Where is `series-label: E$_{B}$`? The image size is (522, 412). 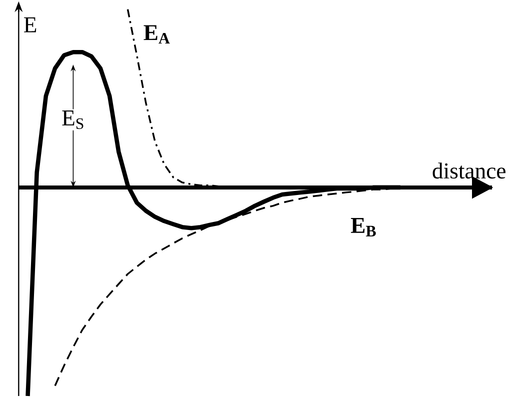
series-label: E$_{B}$ is located at coordinates (363, 227).